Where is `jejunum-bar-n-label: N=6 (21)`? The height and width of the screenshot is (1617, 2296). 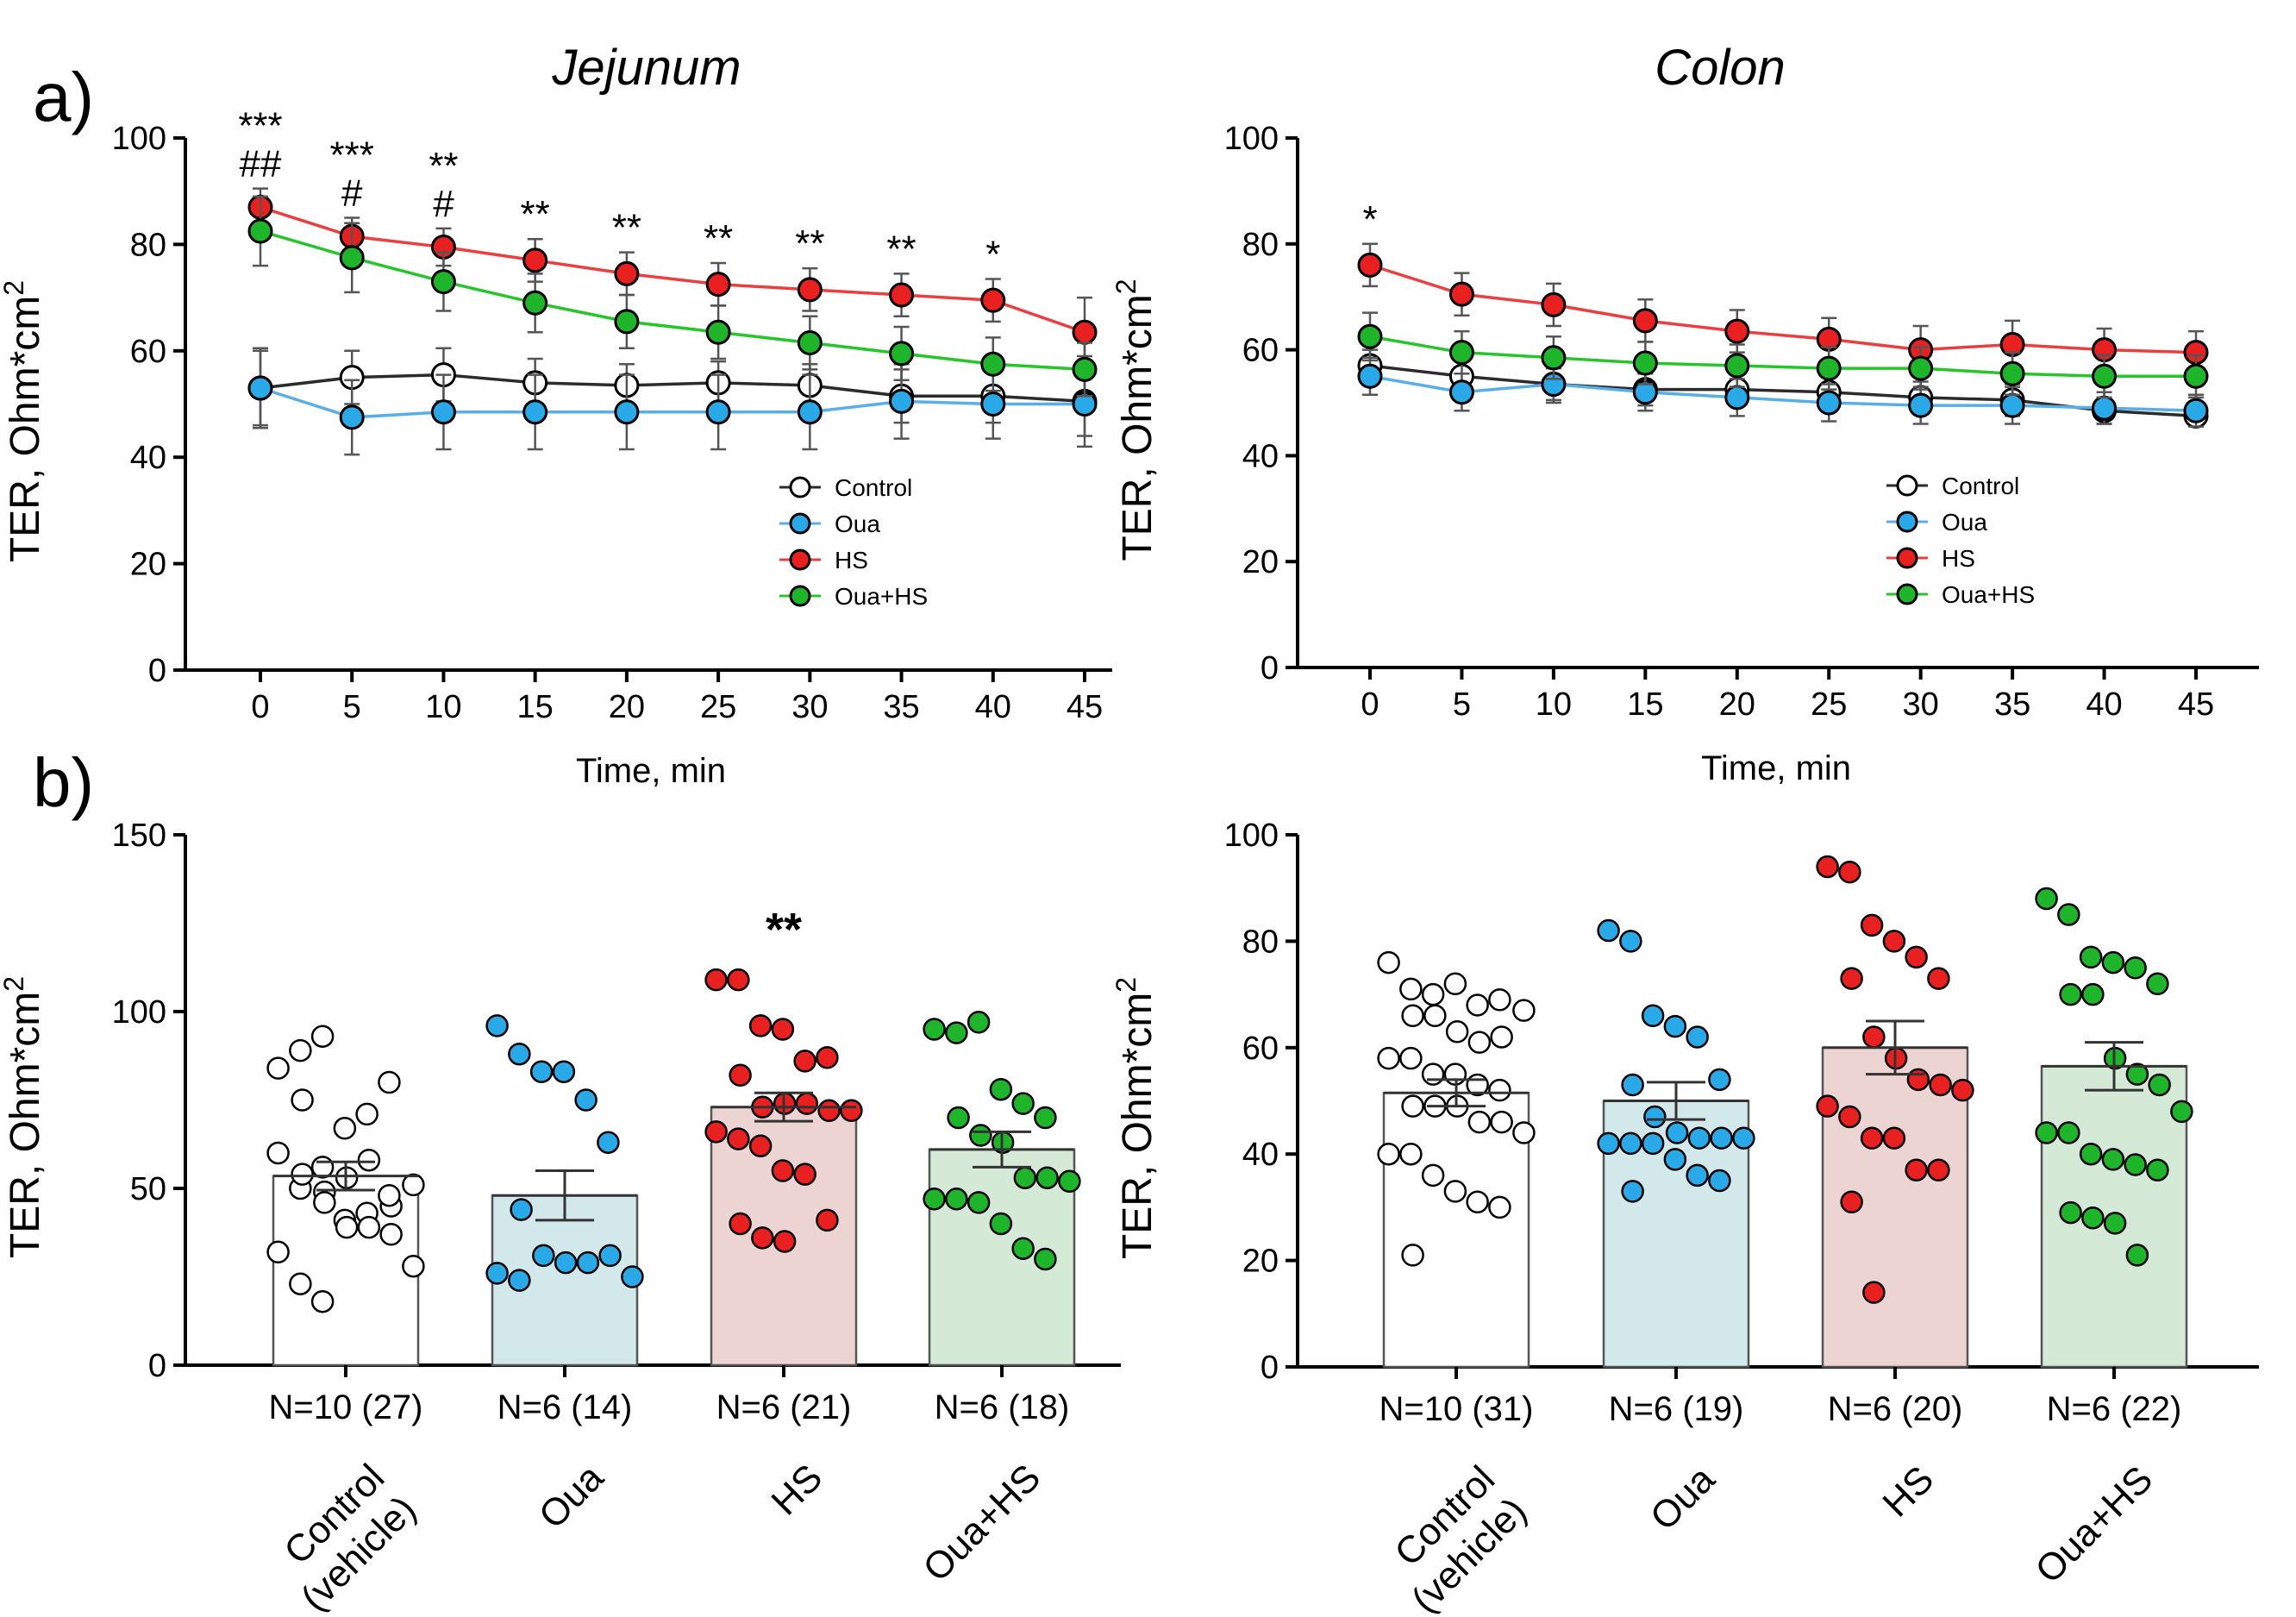 jejunum-bar-n-label: N=6 (21) is located at coordinates (784, 1407).